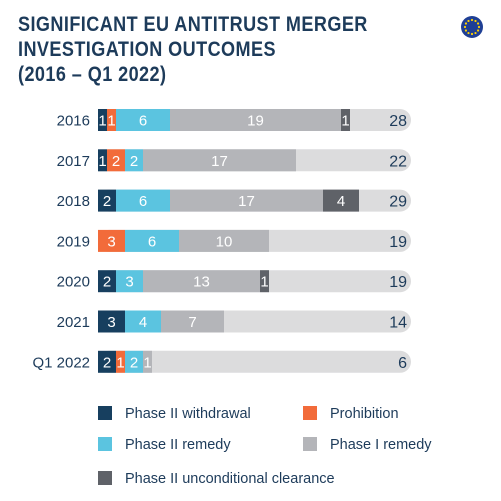 The height and width of the screenshot is (501, 501). I want to click on bar-row: 2016 1 1 6 19 1 28, so click(234, 120).